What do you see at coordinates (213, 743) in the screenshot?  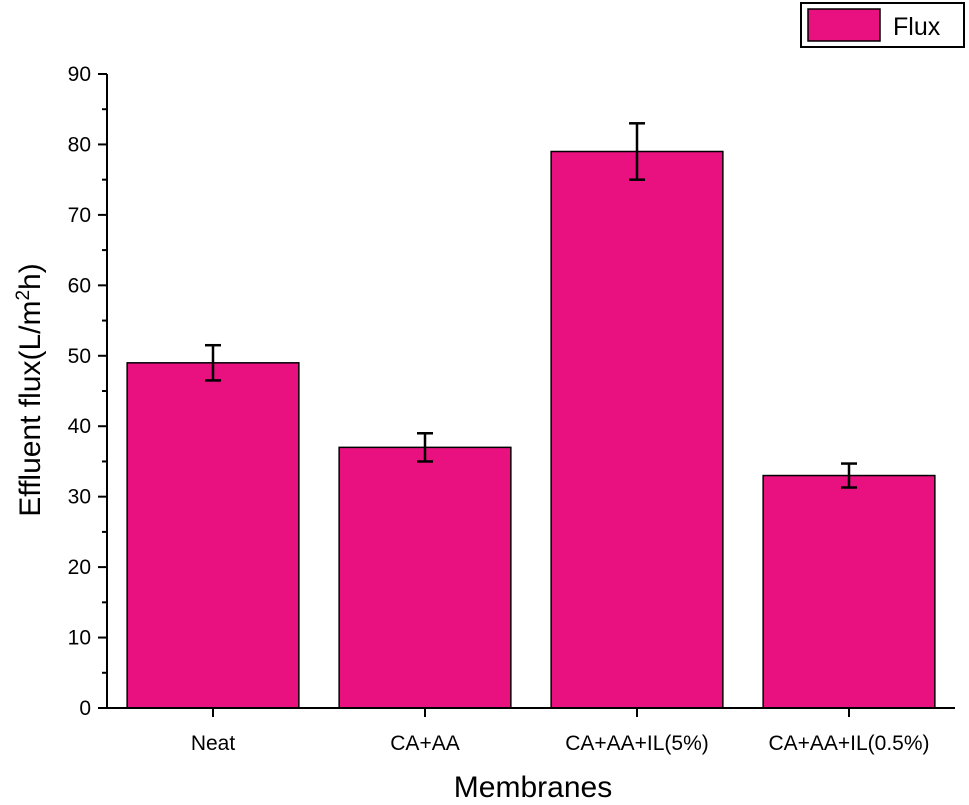 I see `x-tick-label: Neat` at bounding box center [213, 743].